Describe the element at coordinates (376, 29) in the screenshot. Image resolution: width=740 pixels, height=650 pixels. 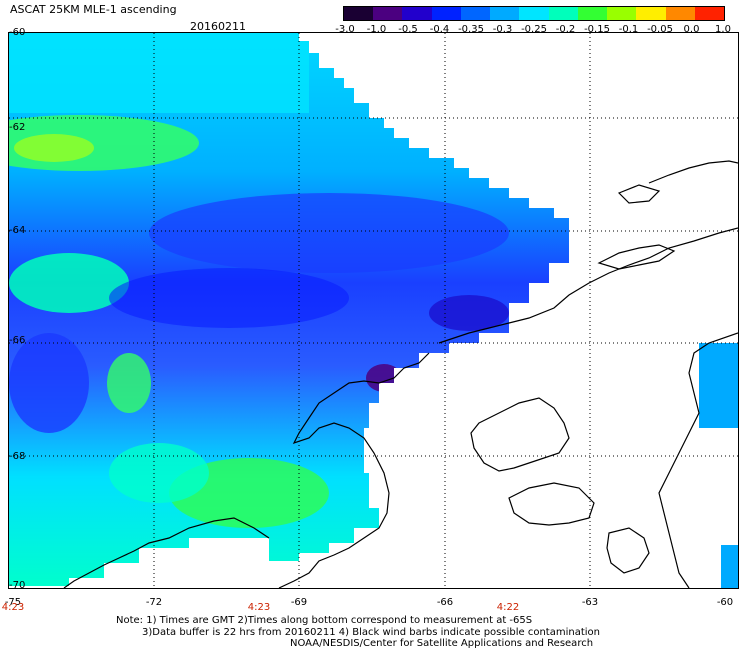
I see `colorbar-label: -1.0` at that location.